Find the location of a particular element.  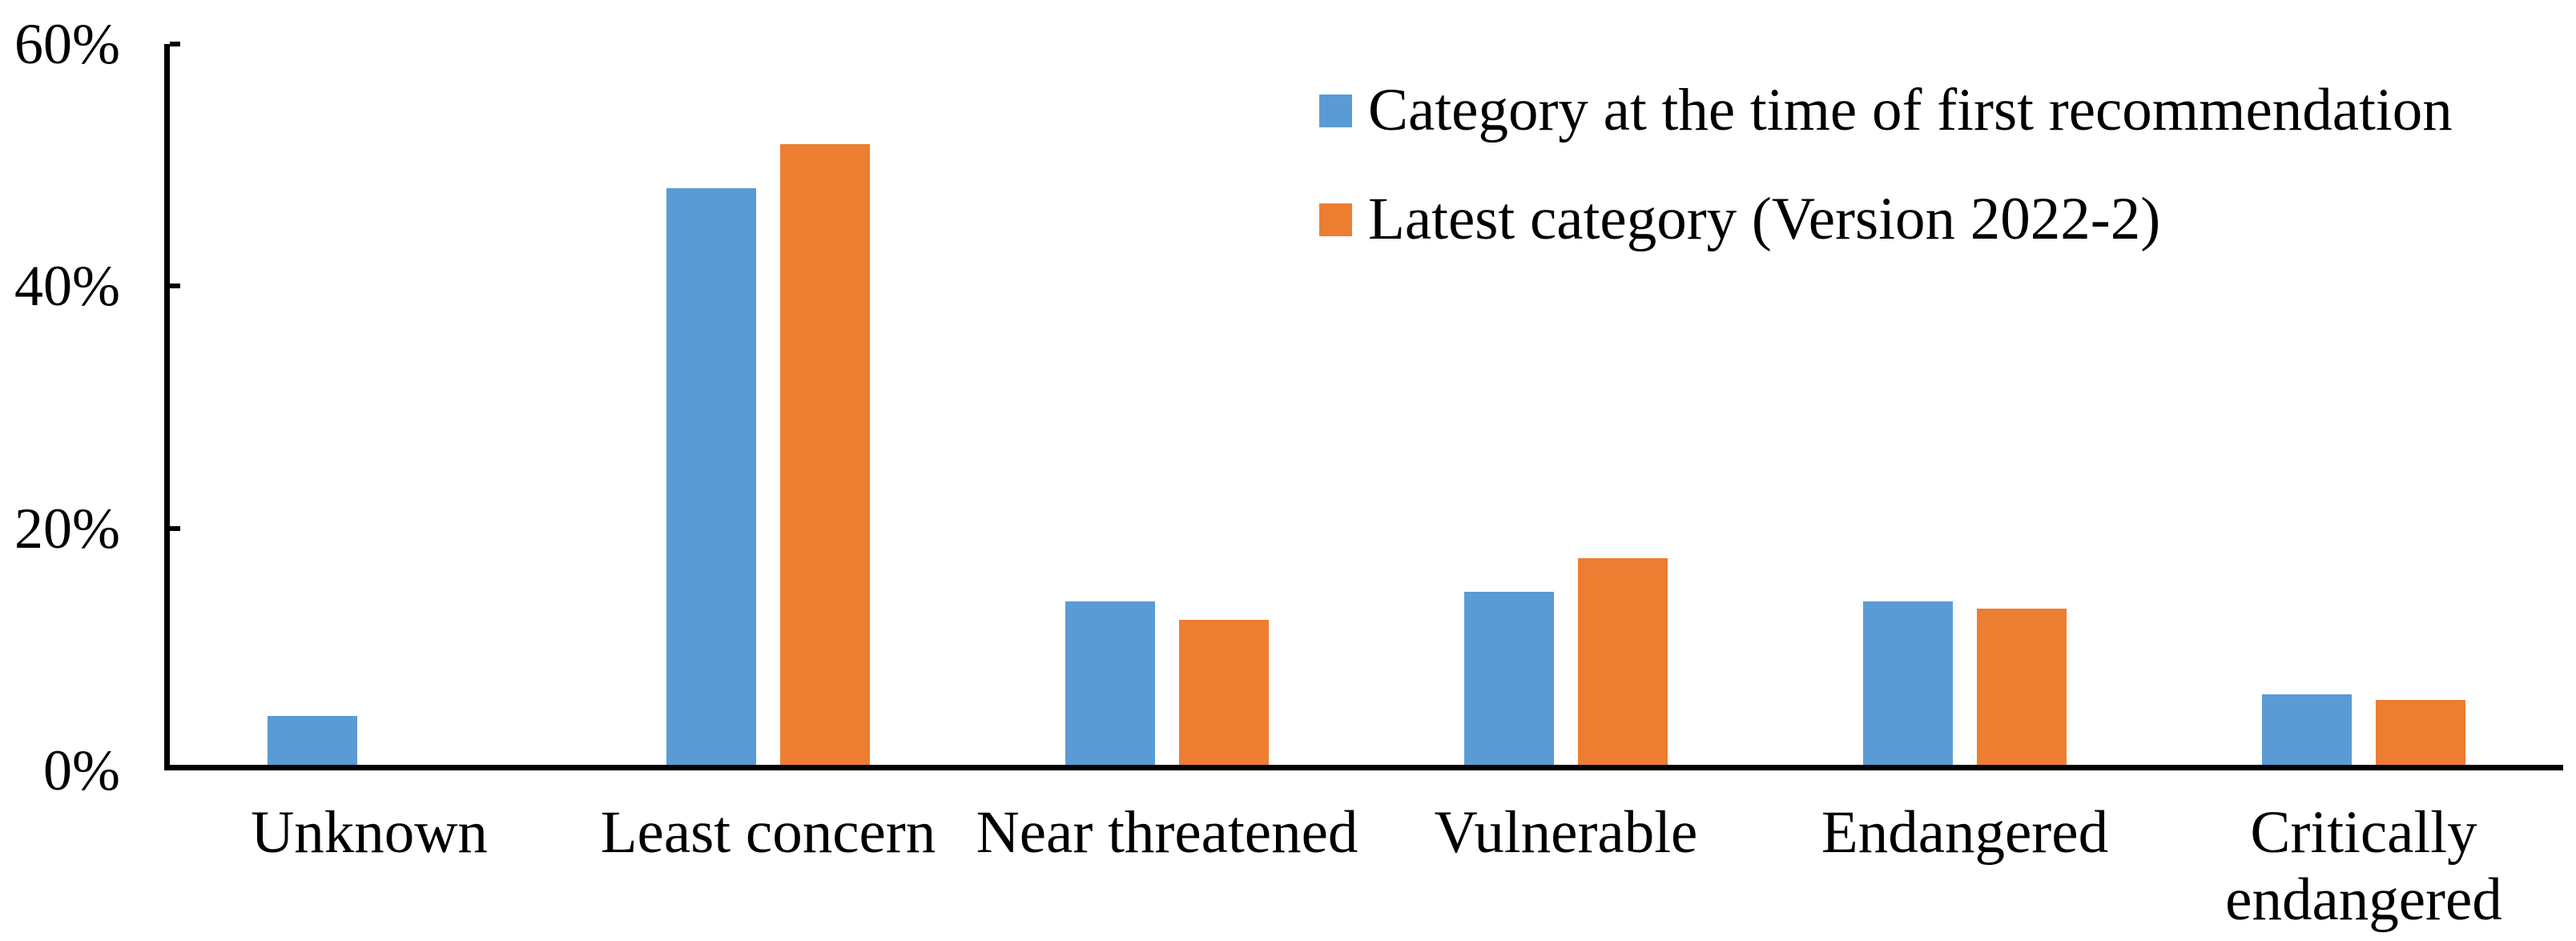

legend-item-latest-category: Latest category (Version 2022-2) is located at coordinates (1886, 219).